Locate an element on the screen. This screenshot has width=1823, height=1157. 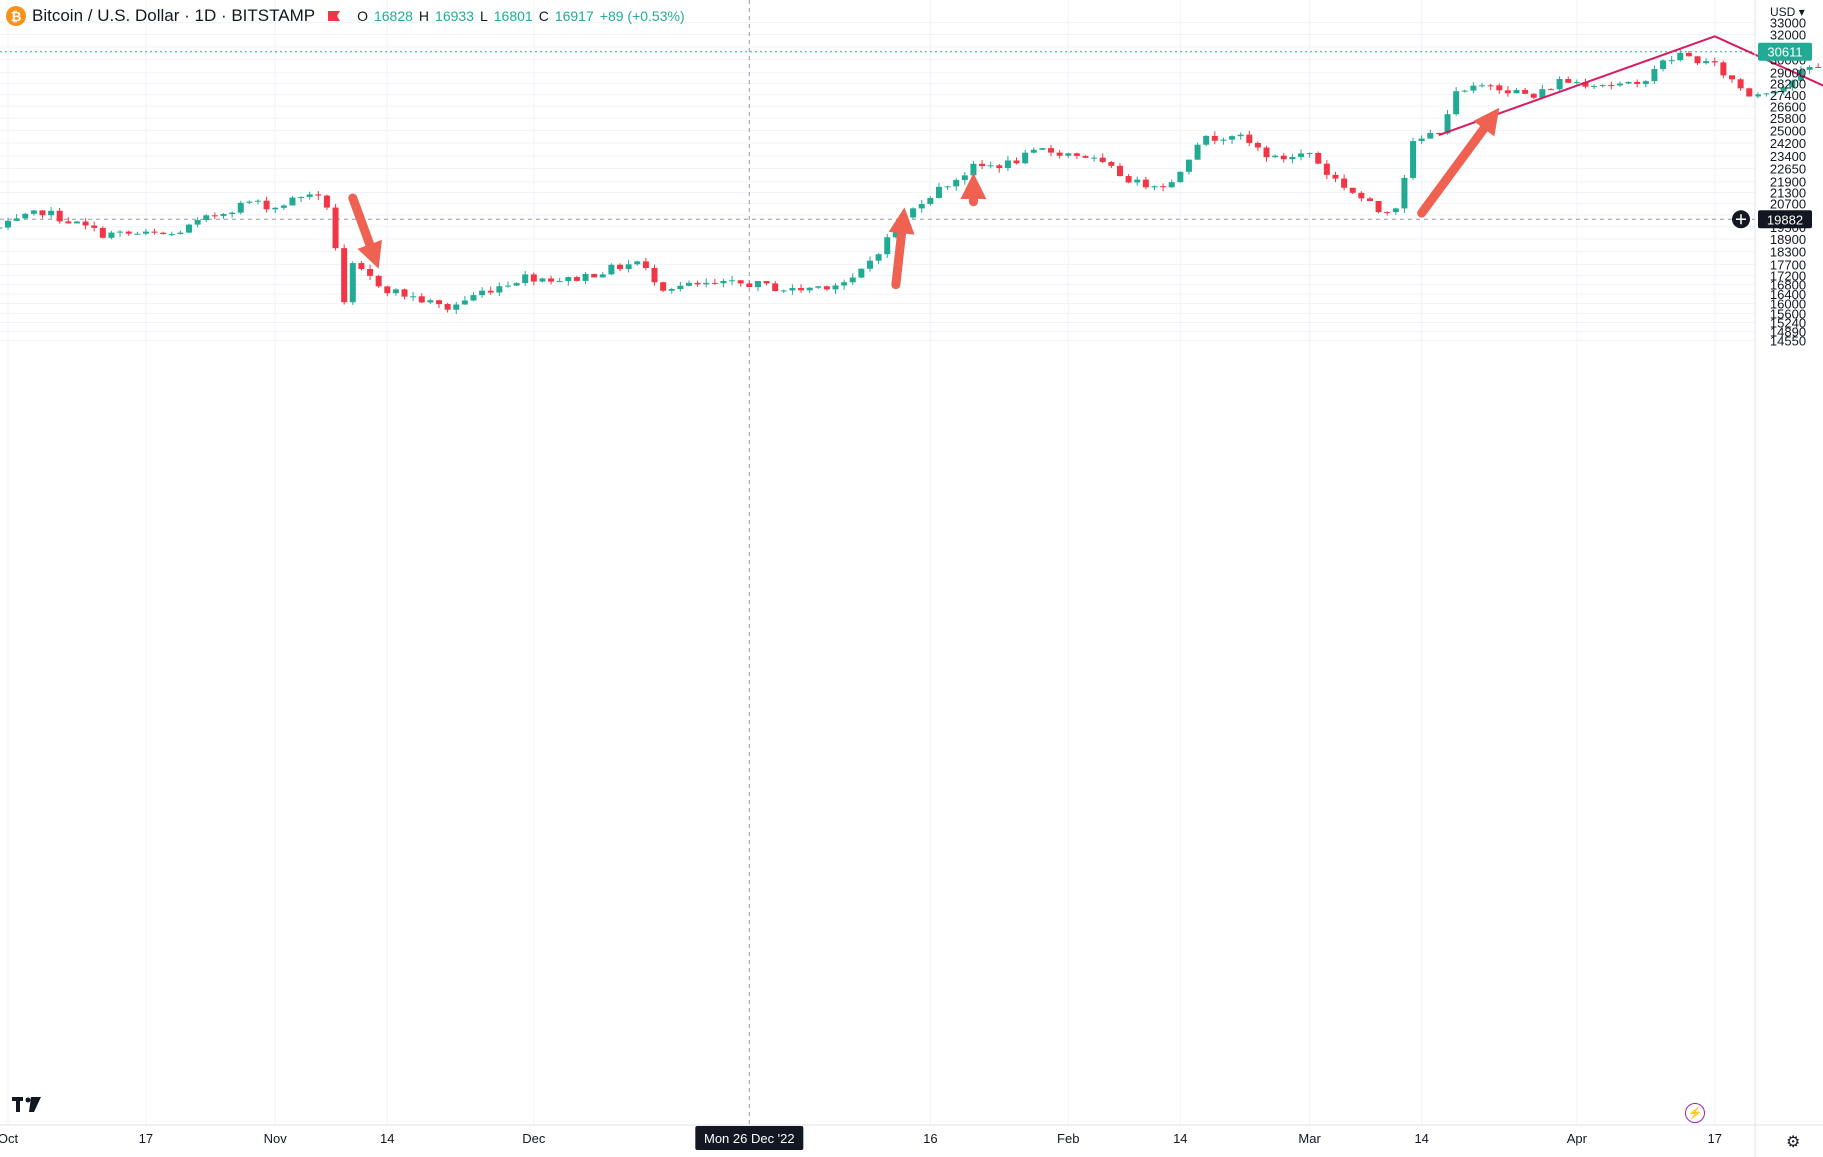
y-tick-label: 24200 is located at coordinates (1788, 143).